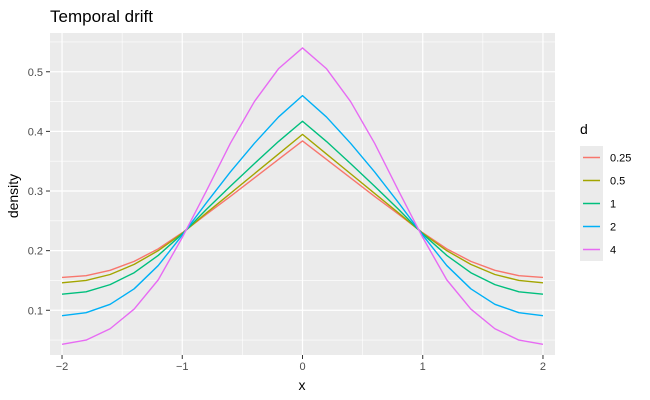 This screenshot has width=650, height=400. I want to click on legend-label-1: 0.5, so click(617, 182).